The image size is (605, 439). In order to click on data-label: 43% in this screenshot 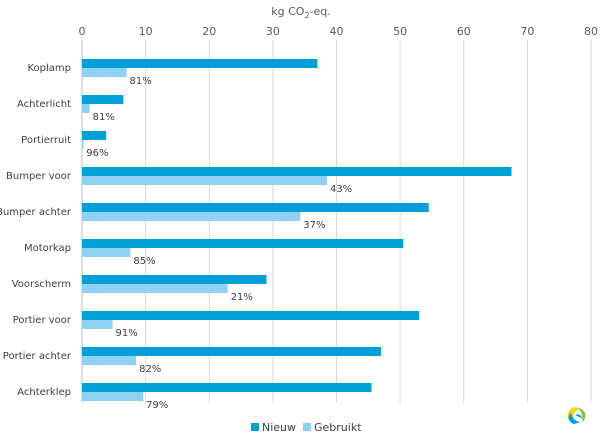, I will do `click(341, 189)`.